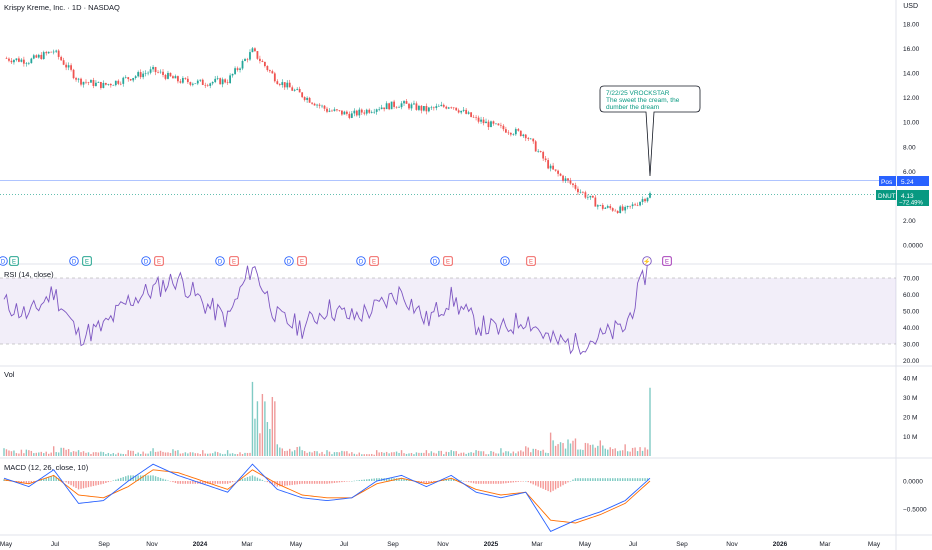 The width and height of the screenshot is (932, 550). Describe the element at coordinates (874, 544) in the screenshot. I see `time-tick-label: May` at that location.